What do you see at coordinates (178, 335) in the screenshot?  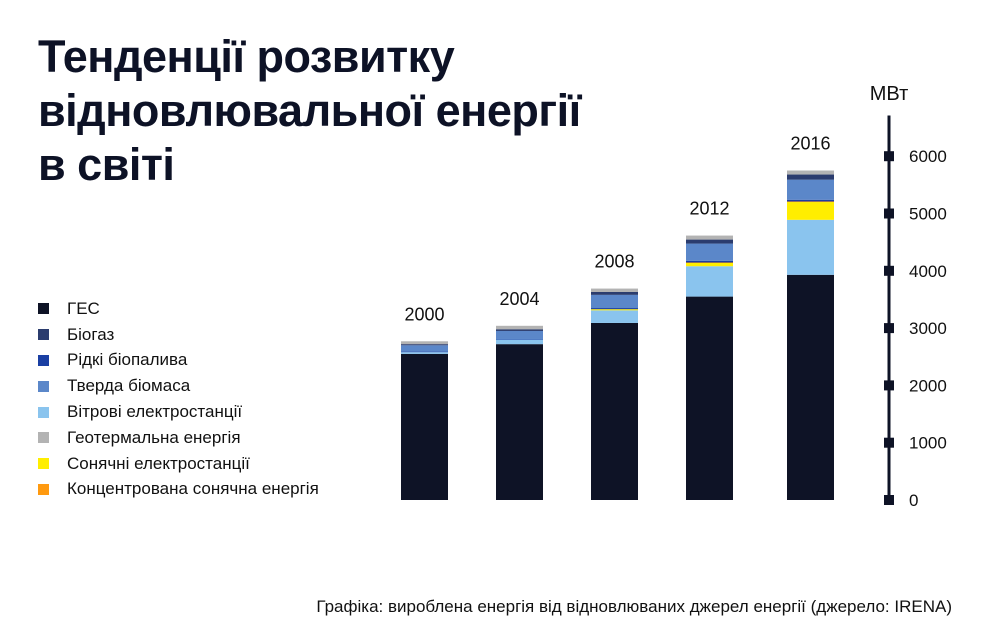 I see `legend-item-biogas: Біогаз` at bounding box center [178, 335].